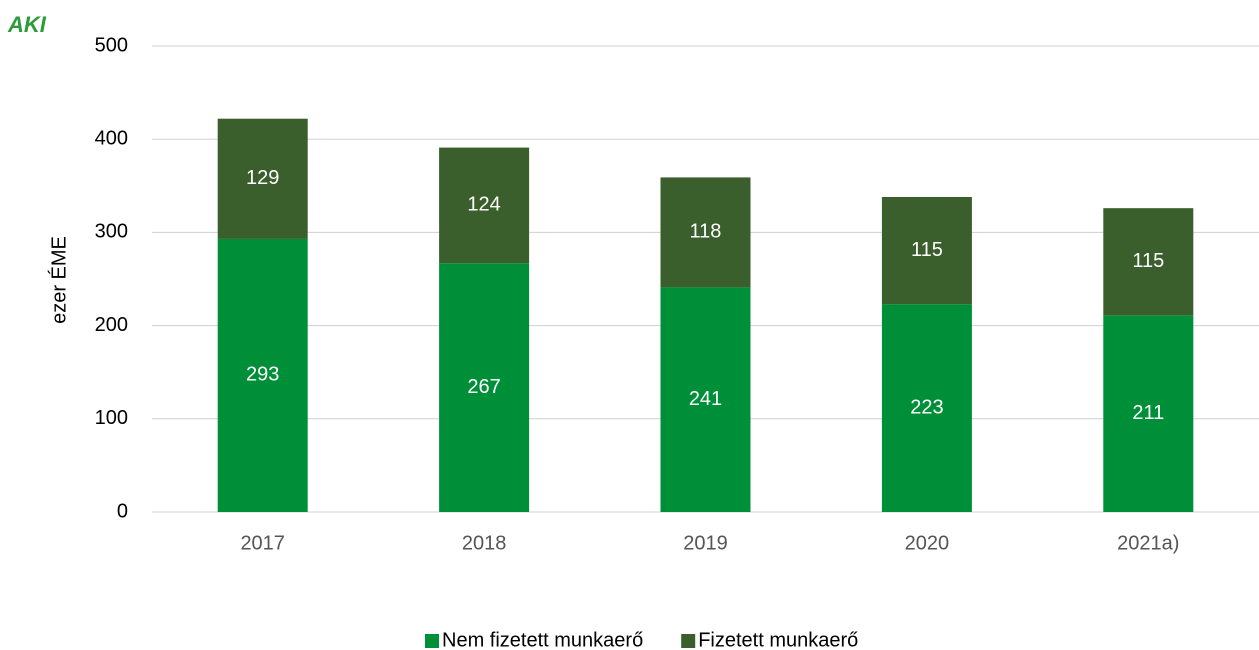  What do you see at coordinates (111, 232) in the screenshot?
I see `y-tick-label: 300` at bounding box center [111, 232].